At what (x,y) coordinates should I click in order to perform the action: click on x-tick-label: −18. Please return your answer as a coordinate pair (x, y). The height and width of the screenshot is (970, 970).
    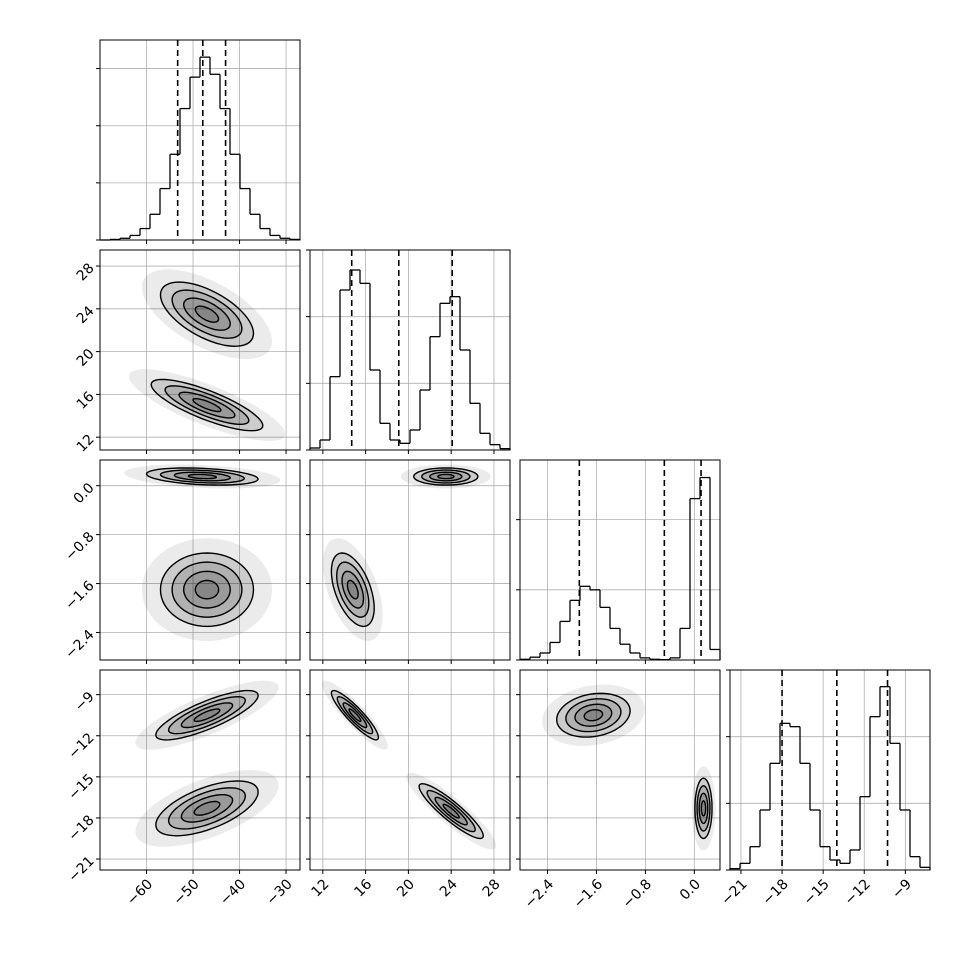
    Looking at the image, I should click on (776, 892).